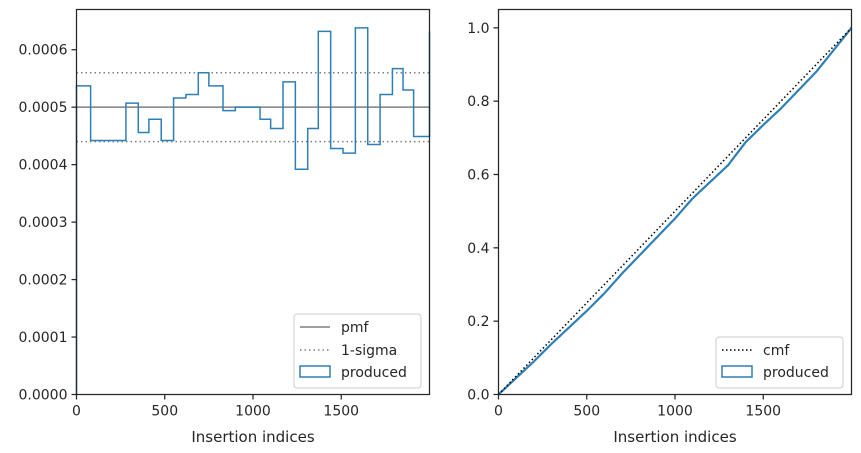 This screenshot has width=861, height=453. I want to click on produced-cum-legend-label: produced, so click(796, 373).